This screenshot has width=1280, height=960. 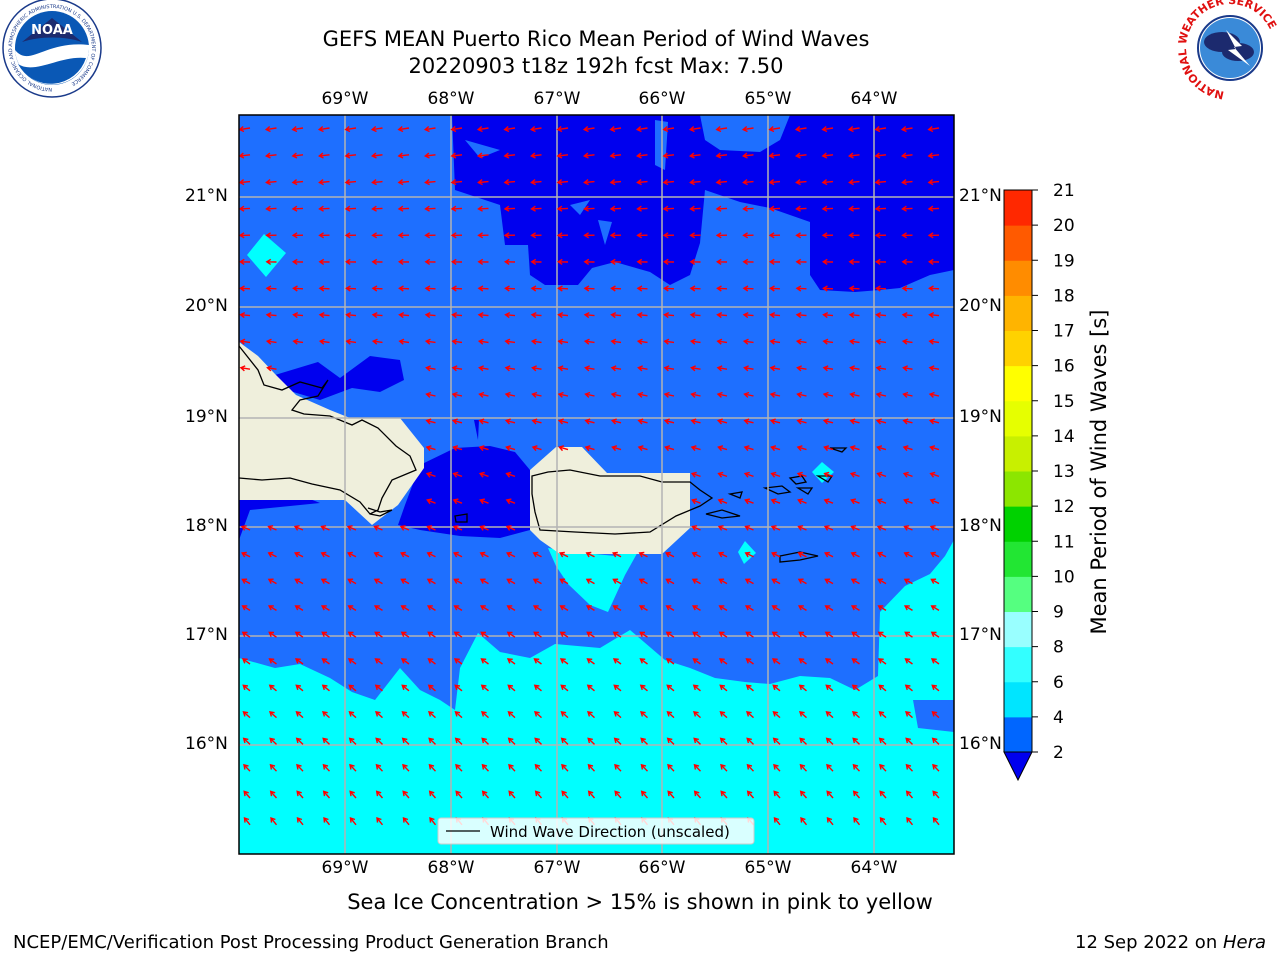 I want to click on latitude-label: 19°N, so click(x=980, y=417).